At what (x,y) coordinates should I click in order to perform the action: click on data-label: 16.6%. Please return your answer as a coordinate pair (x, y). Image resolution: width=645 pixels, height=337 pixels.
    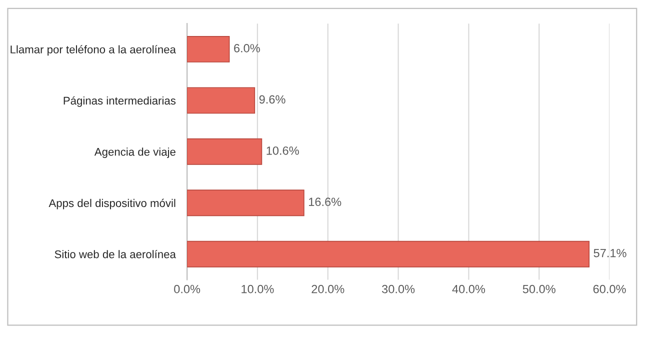
    Looking at the image, I should click on (325, 202).